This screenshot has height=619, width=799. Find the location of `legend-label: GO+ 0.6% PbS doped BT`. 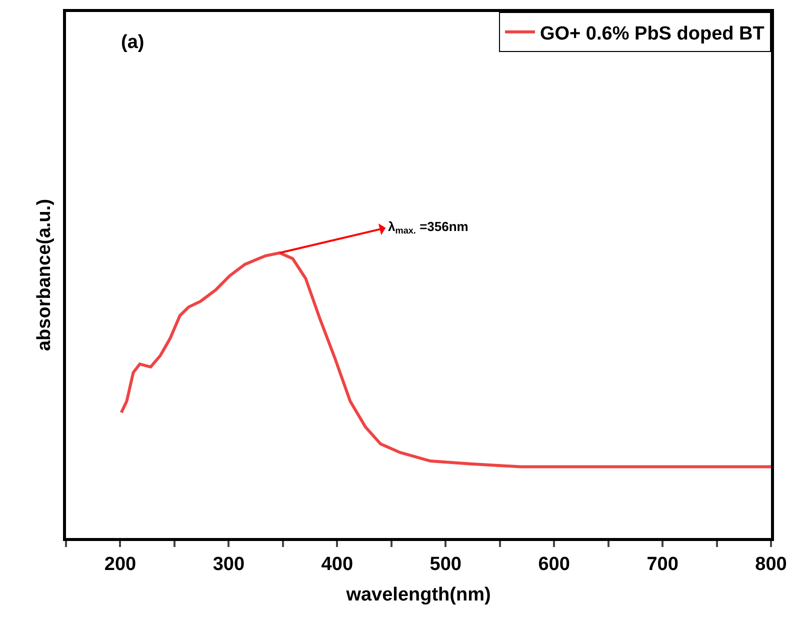

legend-label: GO+ 0.6% PbS doped BT is located at coordinates (652, 33).